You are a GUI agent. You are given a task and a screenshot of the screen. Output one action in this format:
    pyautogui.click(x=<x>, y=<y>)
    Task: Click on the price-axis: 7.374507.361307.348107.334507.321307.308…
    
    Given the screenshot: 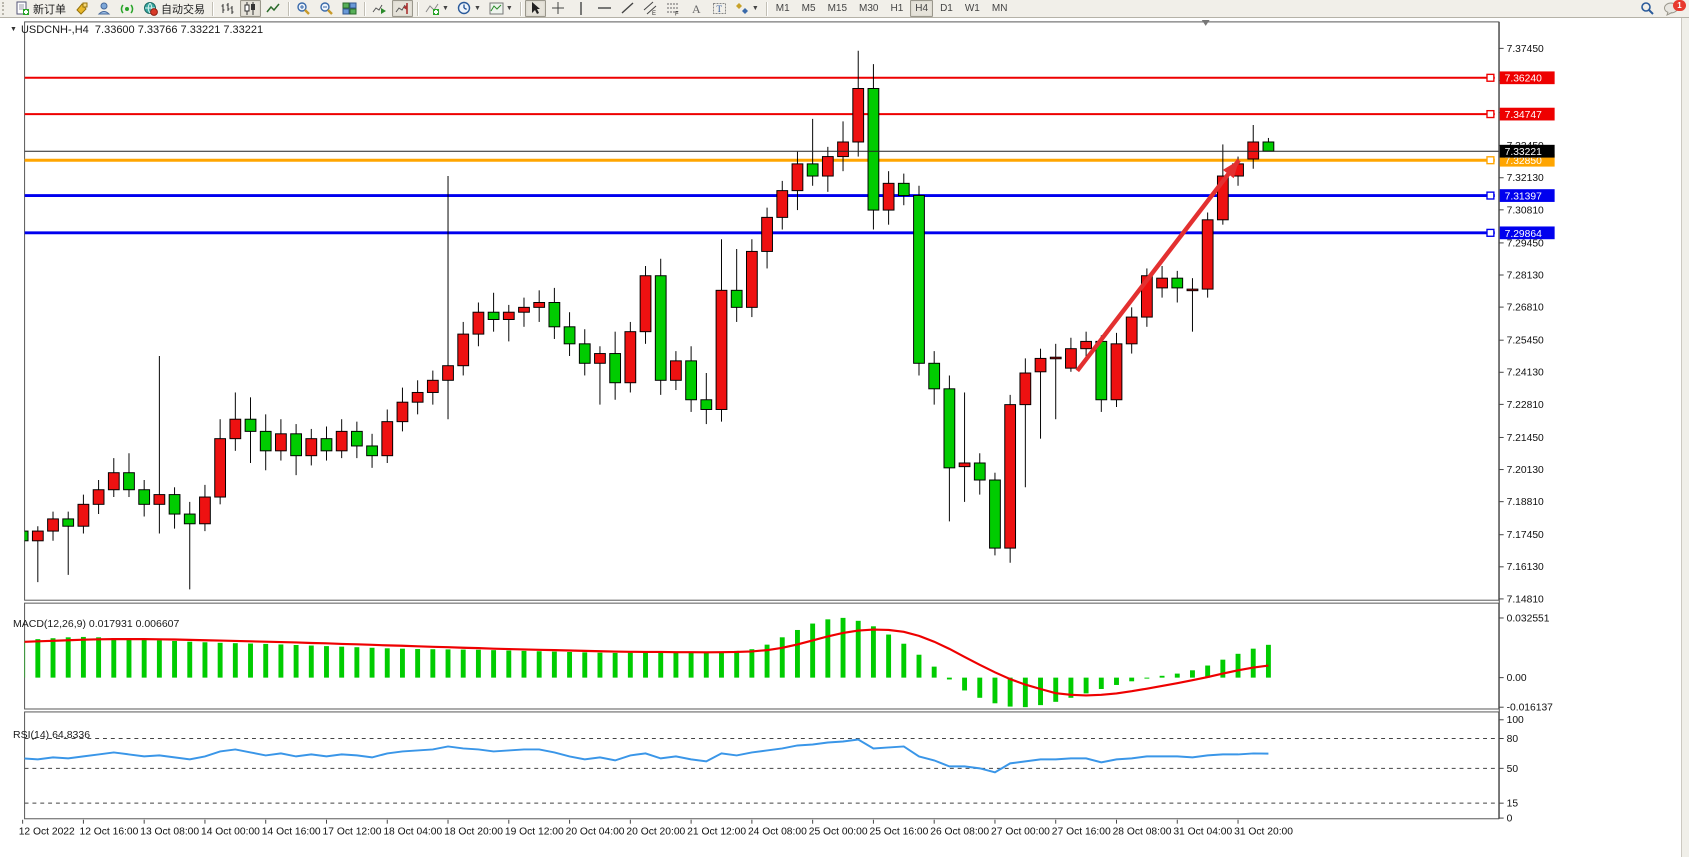 What is the action you would take?
    pyautogui.click(x=1526, y=423)
    